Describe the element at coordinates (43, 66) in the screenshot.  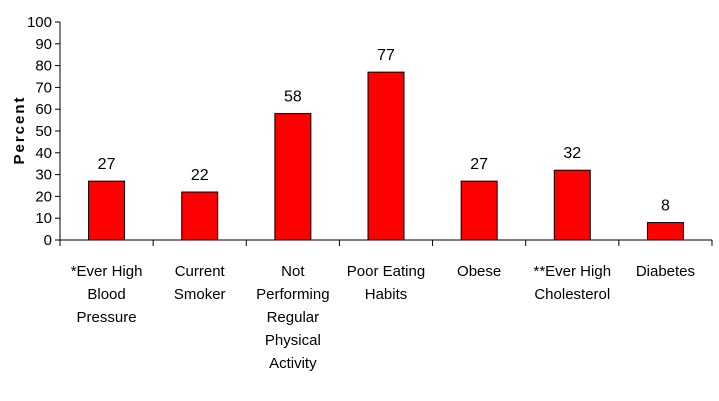
I see `y-tick-label: 80` at that location.